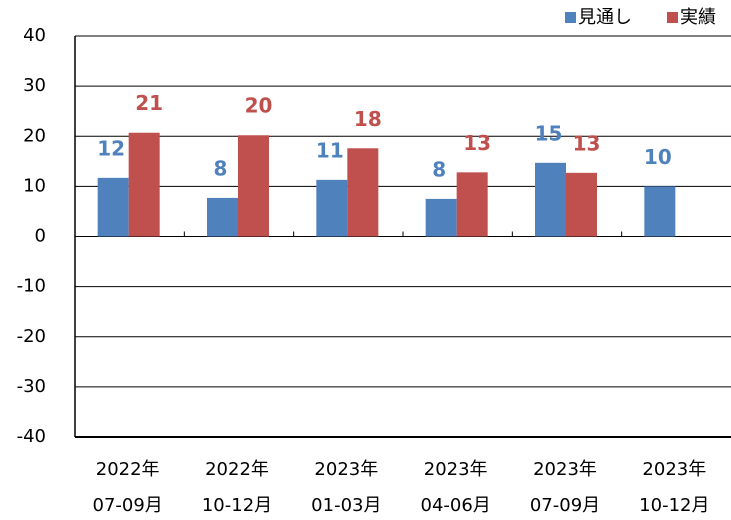  I want to click on y-tick-label: 40, so click(34, 35).